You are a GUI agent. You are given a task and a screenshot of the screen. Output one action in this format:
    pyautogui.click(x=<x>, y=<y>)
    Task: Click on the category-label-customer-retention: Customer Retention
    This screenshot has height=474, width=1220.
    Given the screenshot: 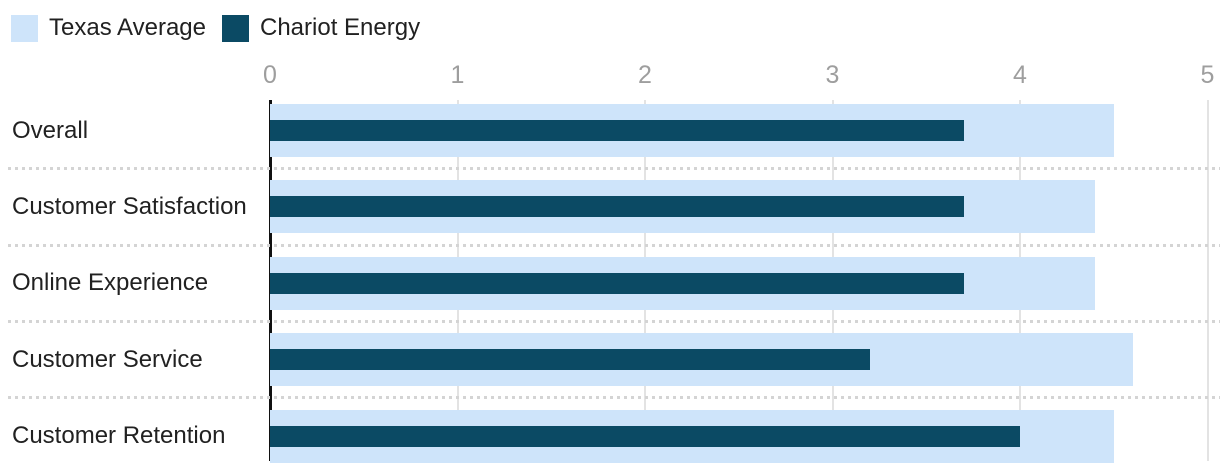 What is the action you would take?
    pyautogui.click(x=119, y=436)
    